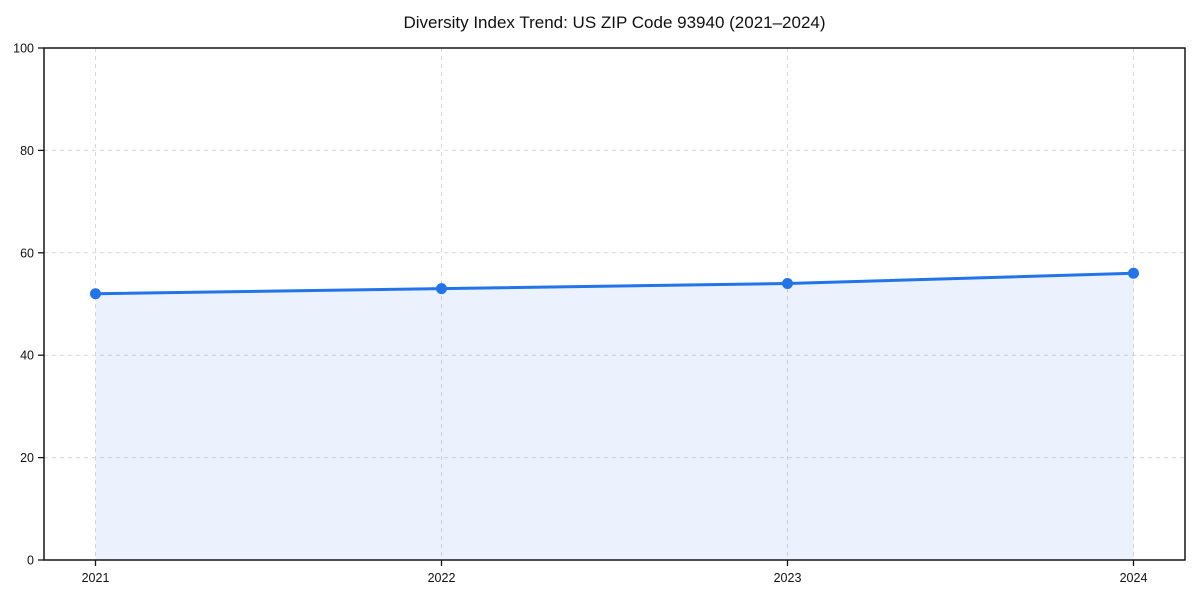 The height and width of the screenshot is (600, 1200). I want to click on trend-line, so click(614, 283).